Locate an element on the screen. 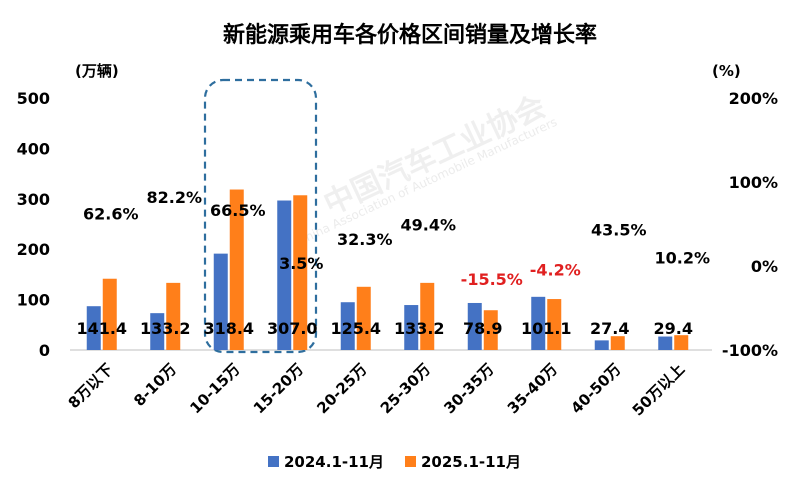 The width and height of the screenshot is (800, 485). y2-tick-label: 100% is located at coordinates (753, 182).